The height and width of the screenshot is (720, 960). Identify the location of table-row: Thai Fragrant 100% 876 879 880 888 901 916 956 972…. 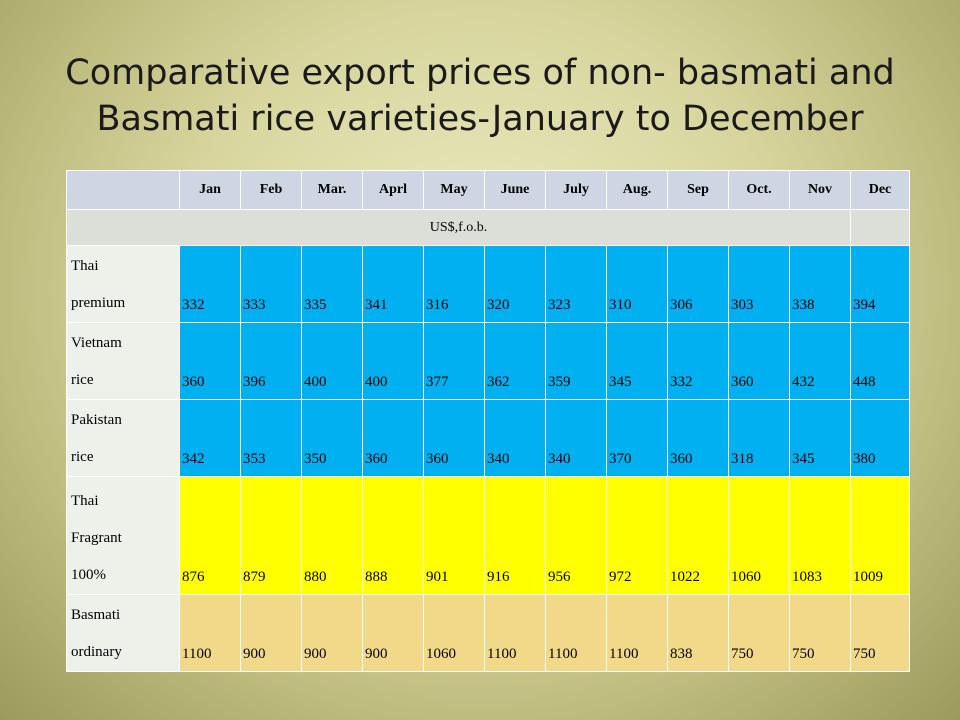
(488, 535).